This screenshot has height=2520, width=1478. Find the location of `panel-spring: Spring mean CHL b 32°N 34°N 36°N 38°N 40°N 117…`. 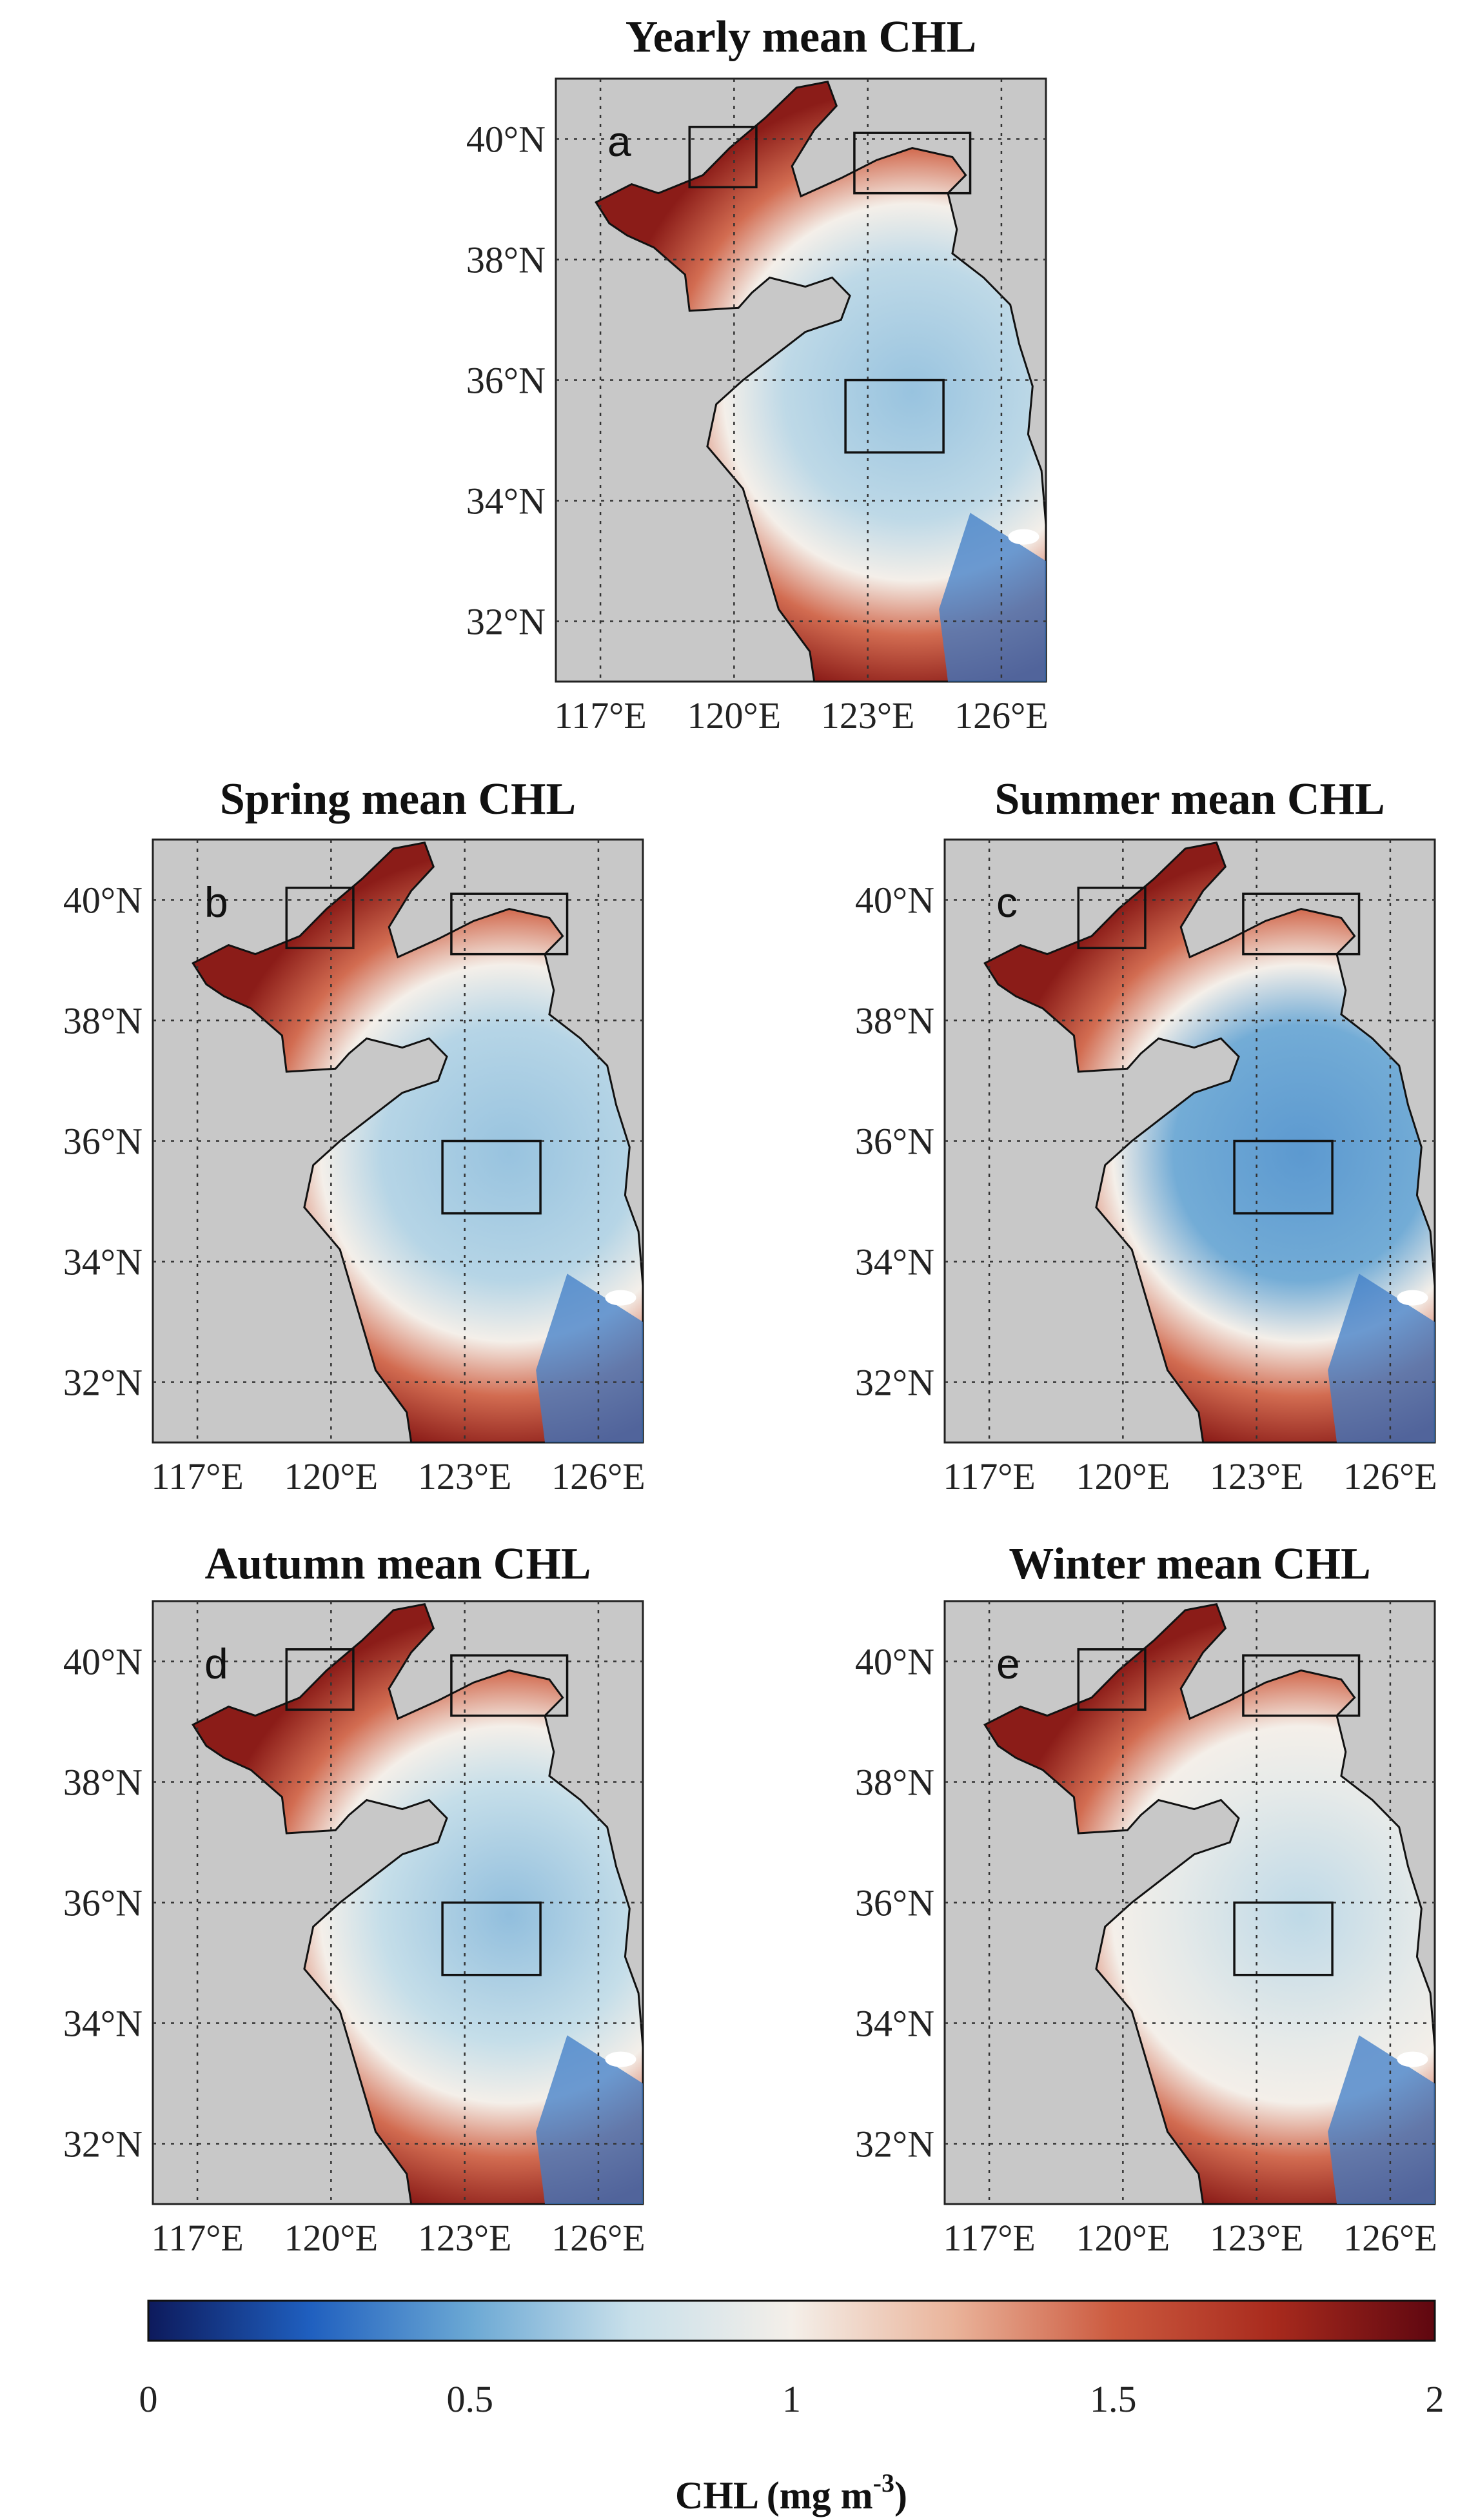

panel-spring: Spring mean CHL b 32°N 34°N 36°N 38°N 40°N 117… is located at coordinates (354, 1135).